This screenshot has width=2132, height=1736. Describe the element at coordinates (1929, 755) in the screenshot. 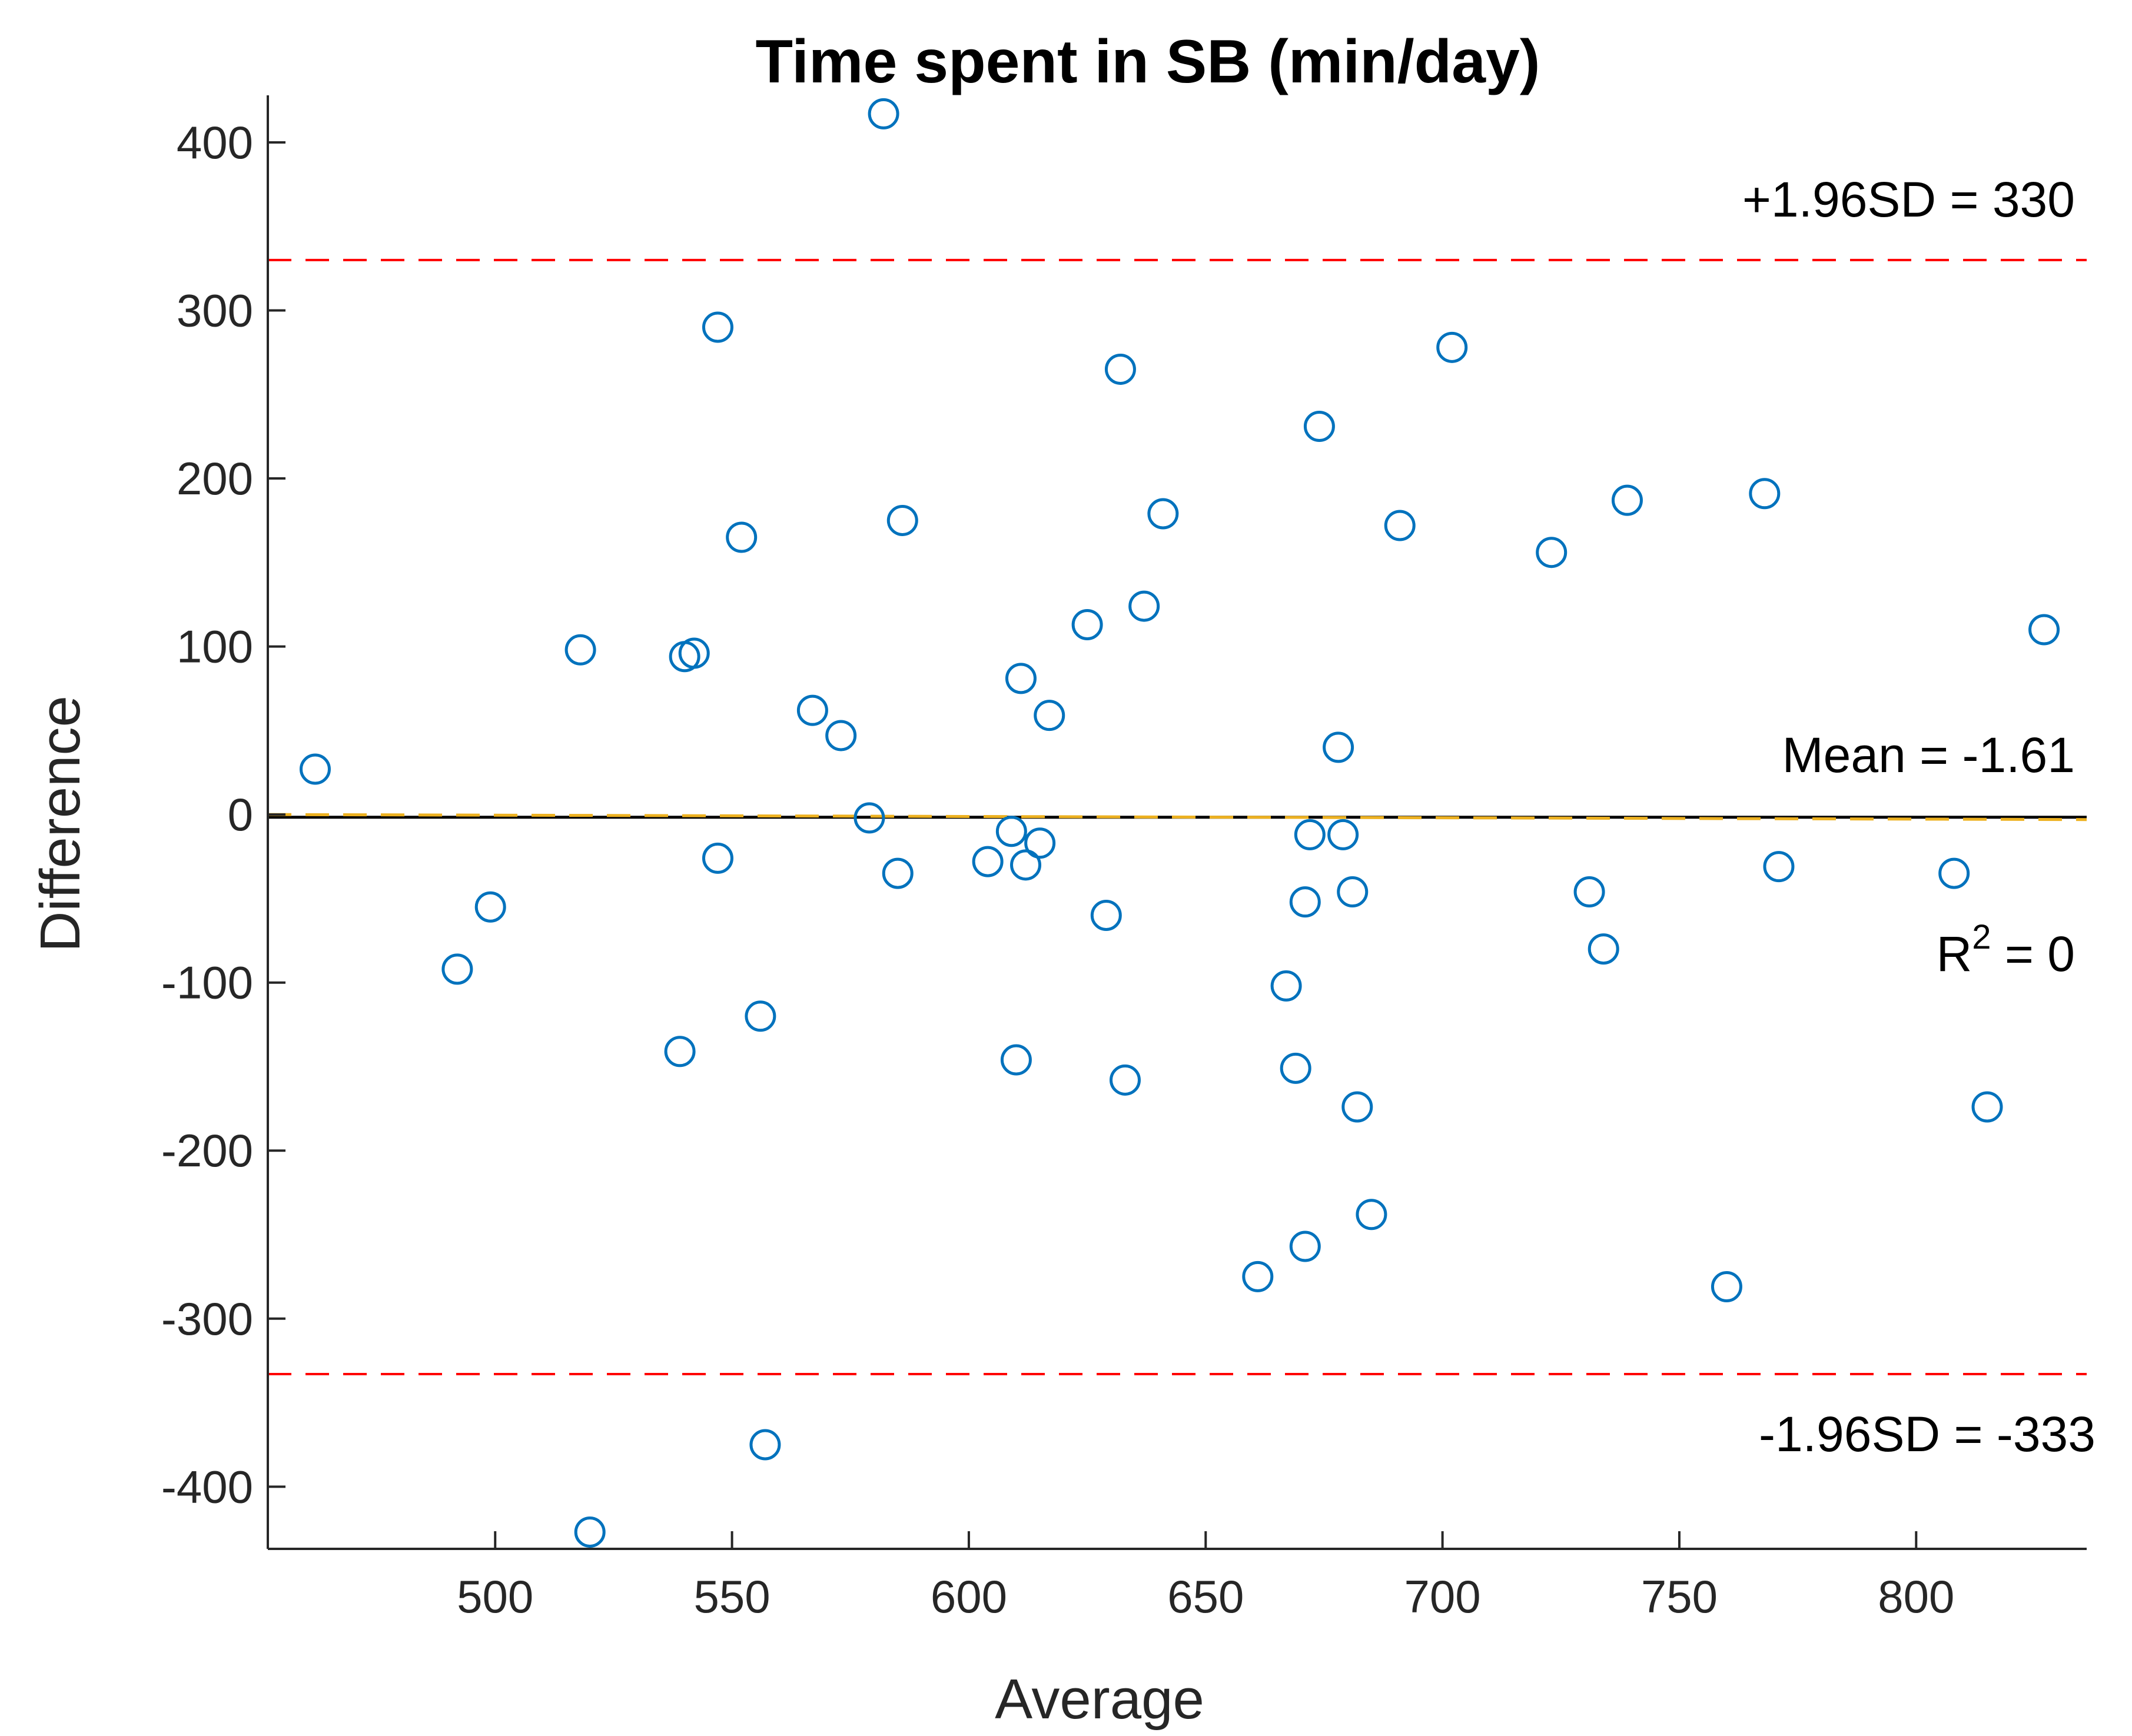

I see `mean-label: Mean = -1.61` at that location.